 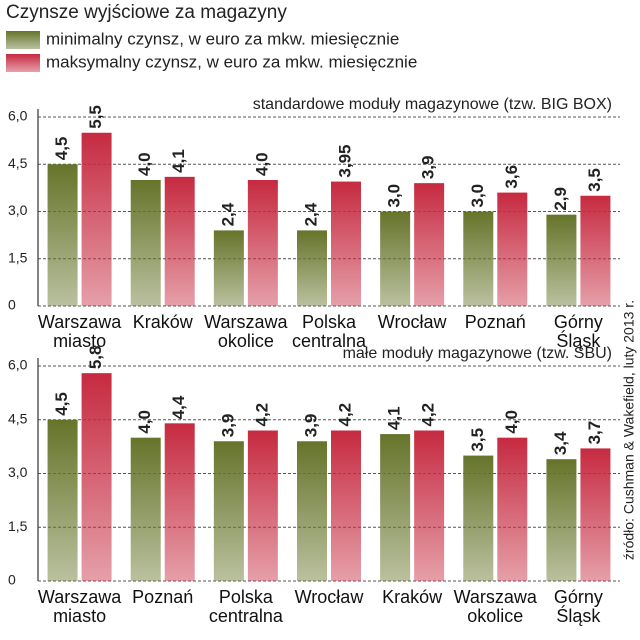 I want to click on value-label: 3,4, so click(x=560, y=443).